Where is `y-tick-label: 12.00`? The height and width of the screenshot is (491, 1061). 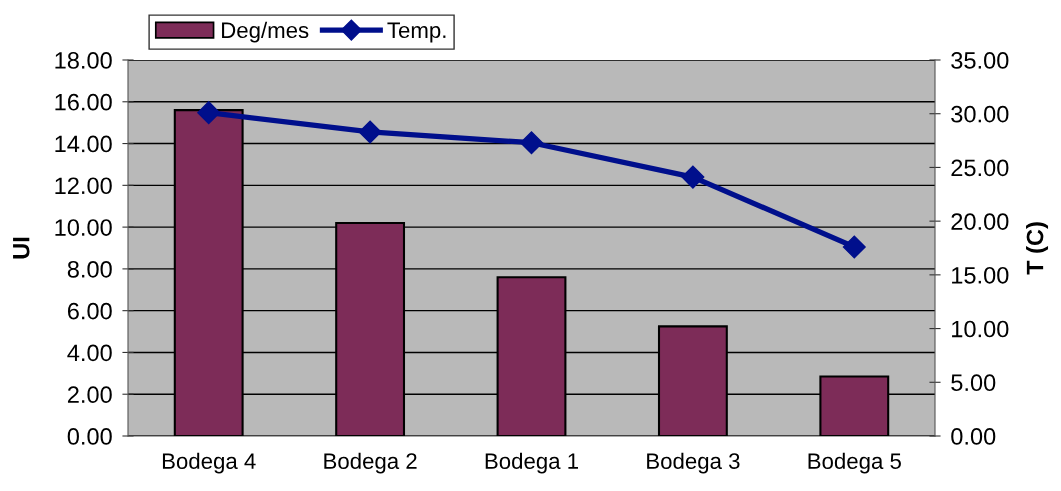
y-tick-label: 12.00 is located at coordinates (83, 186).